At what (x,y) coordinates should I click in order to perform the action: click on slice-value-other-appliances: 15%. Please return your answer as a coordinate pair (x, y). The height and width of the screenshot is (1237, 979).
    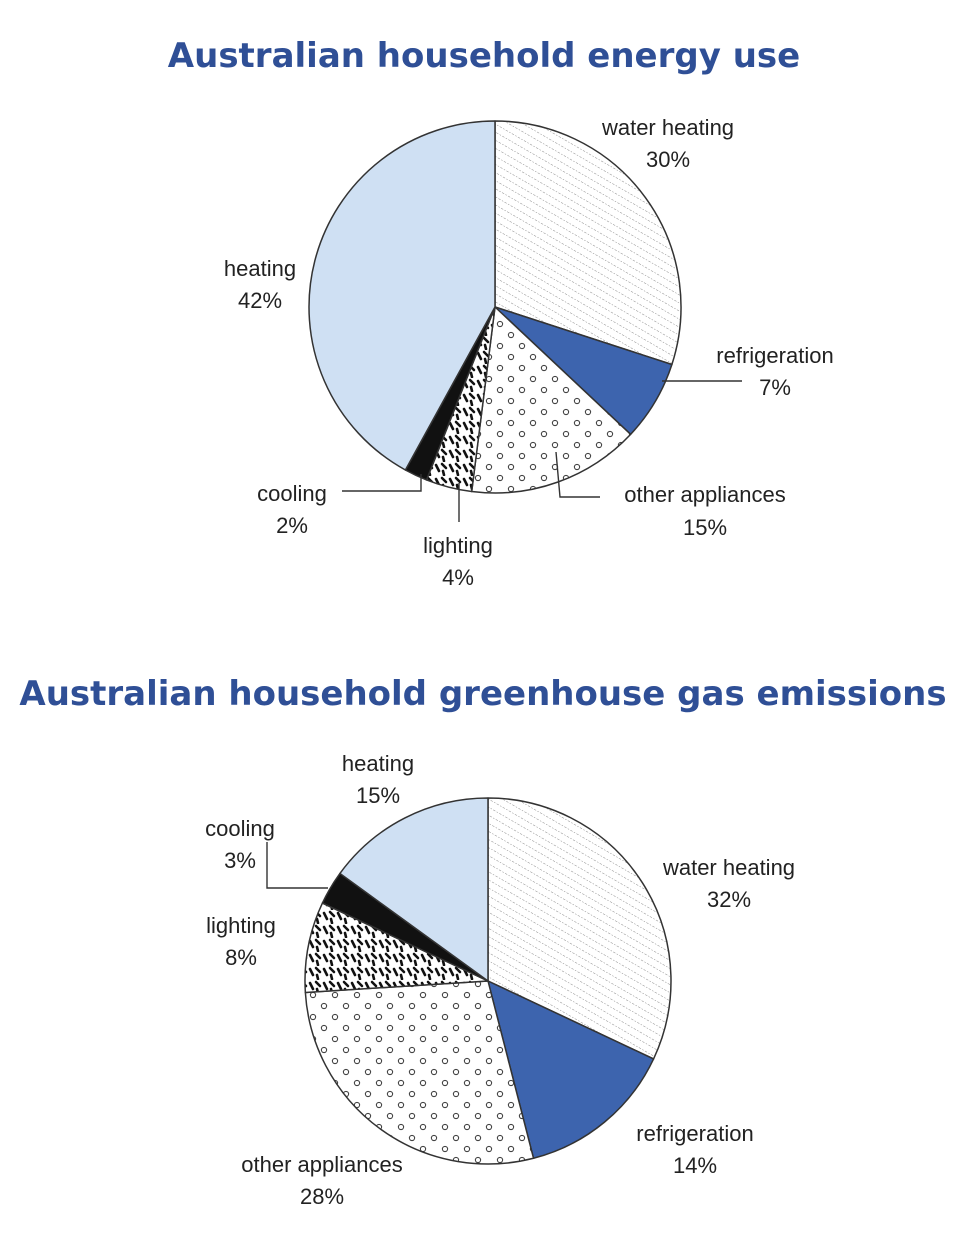
    Looking at the image, I should click on (705, 527).